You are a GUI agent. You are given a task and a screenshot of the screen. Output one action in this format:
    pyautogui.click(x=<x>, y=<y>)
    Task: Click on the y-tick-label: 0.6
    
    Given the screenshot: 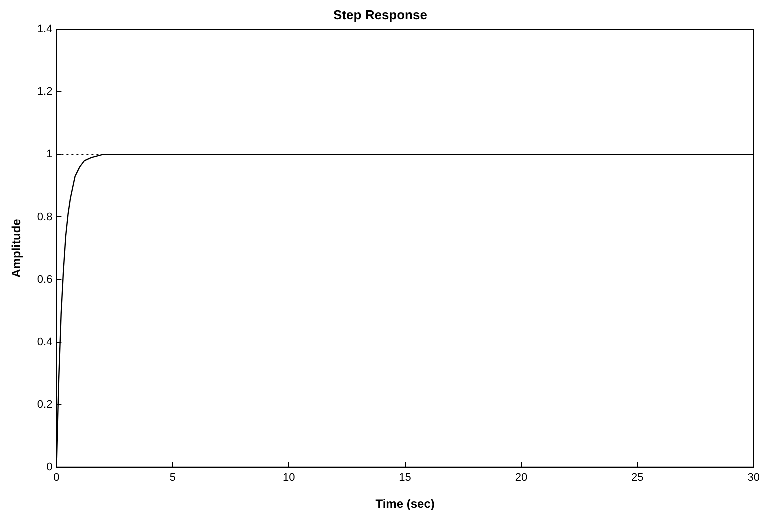 What is the action you would take?
    pyautogui.click(x=45, y=280)
    